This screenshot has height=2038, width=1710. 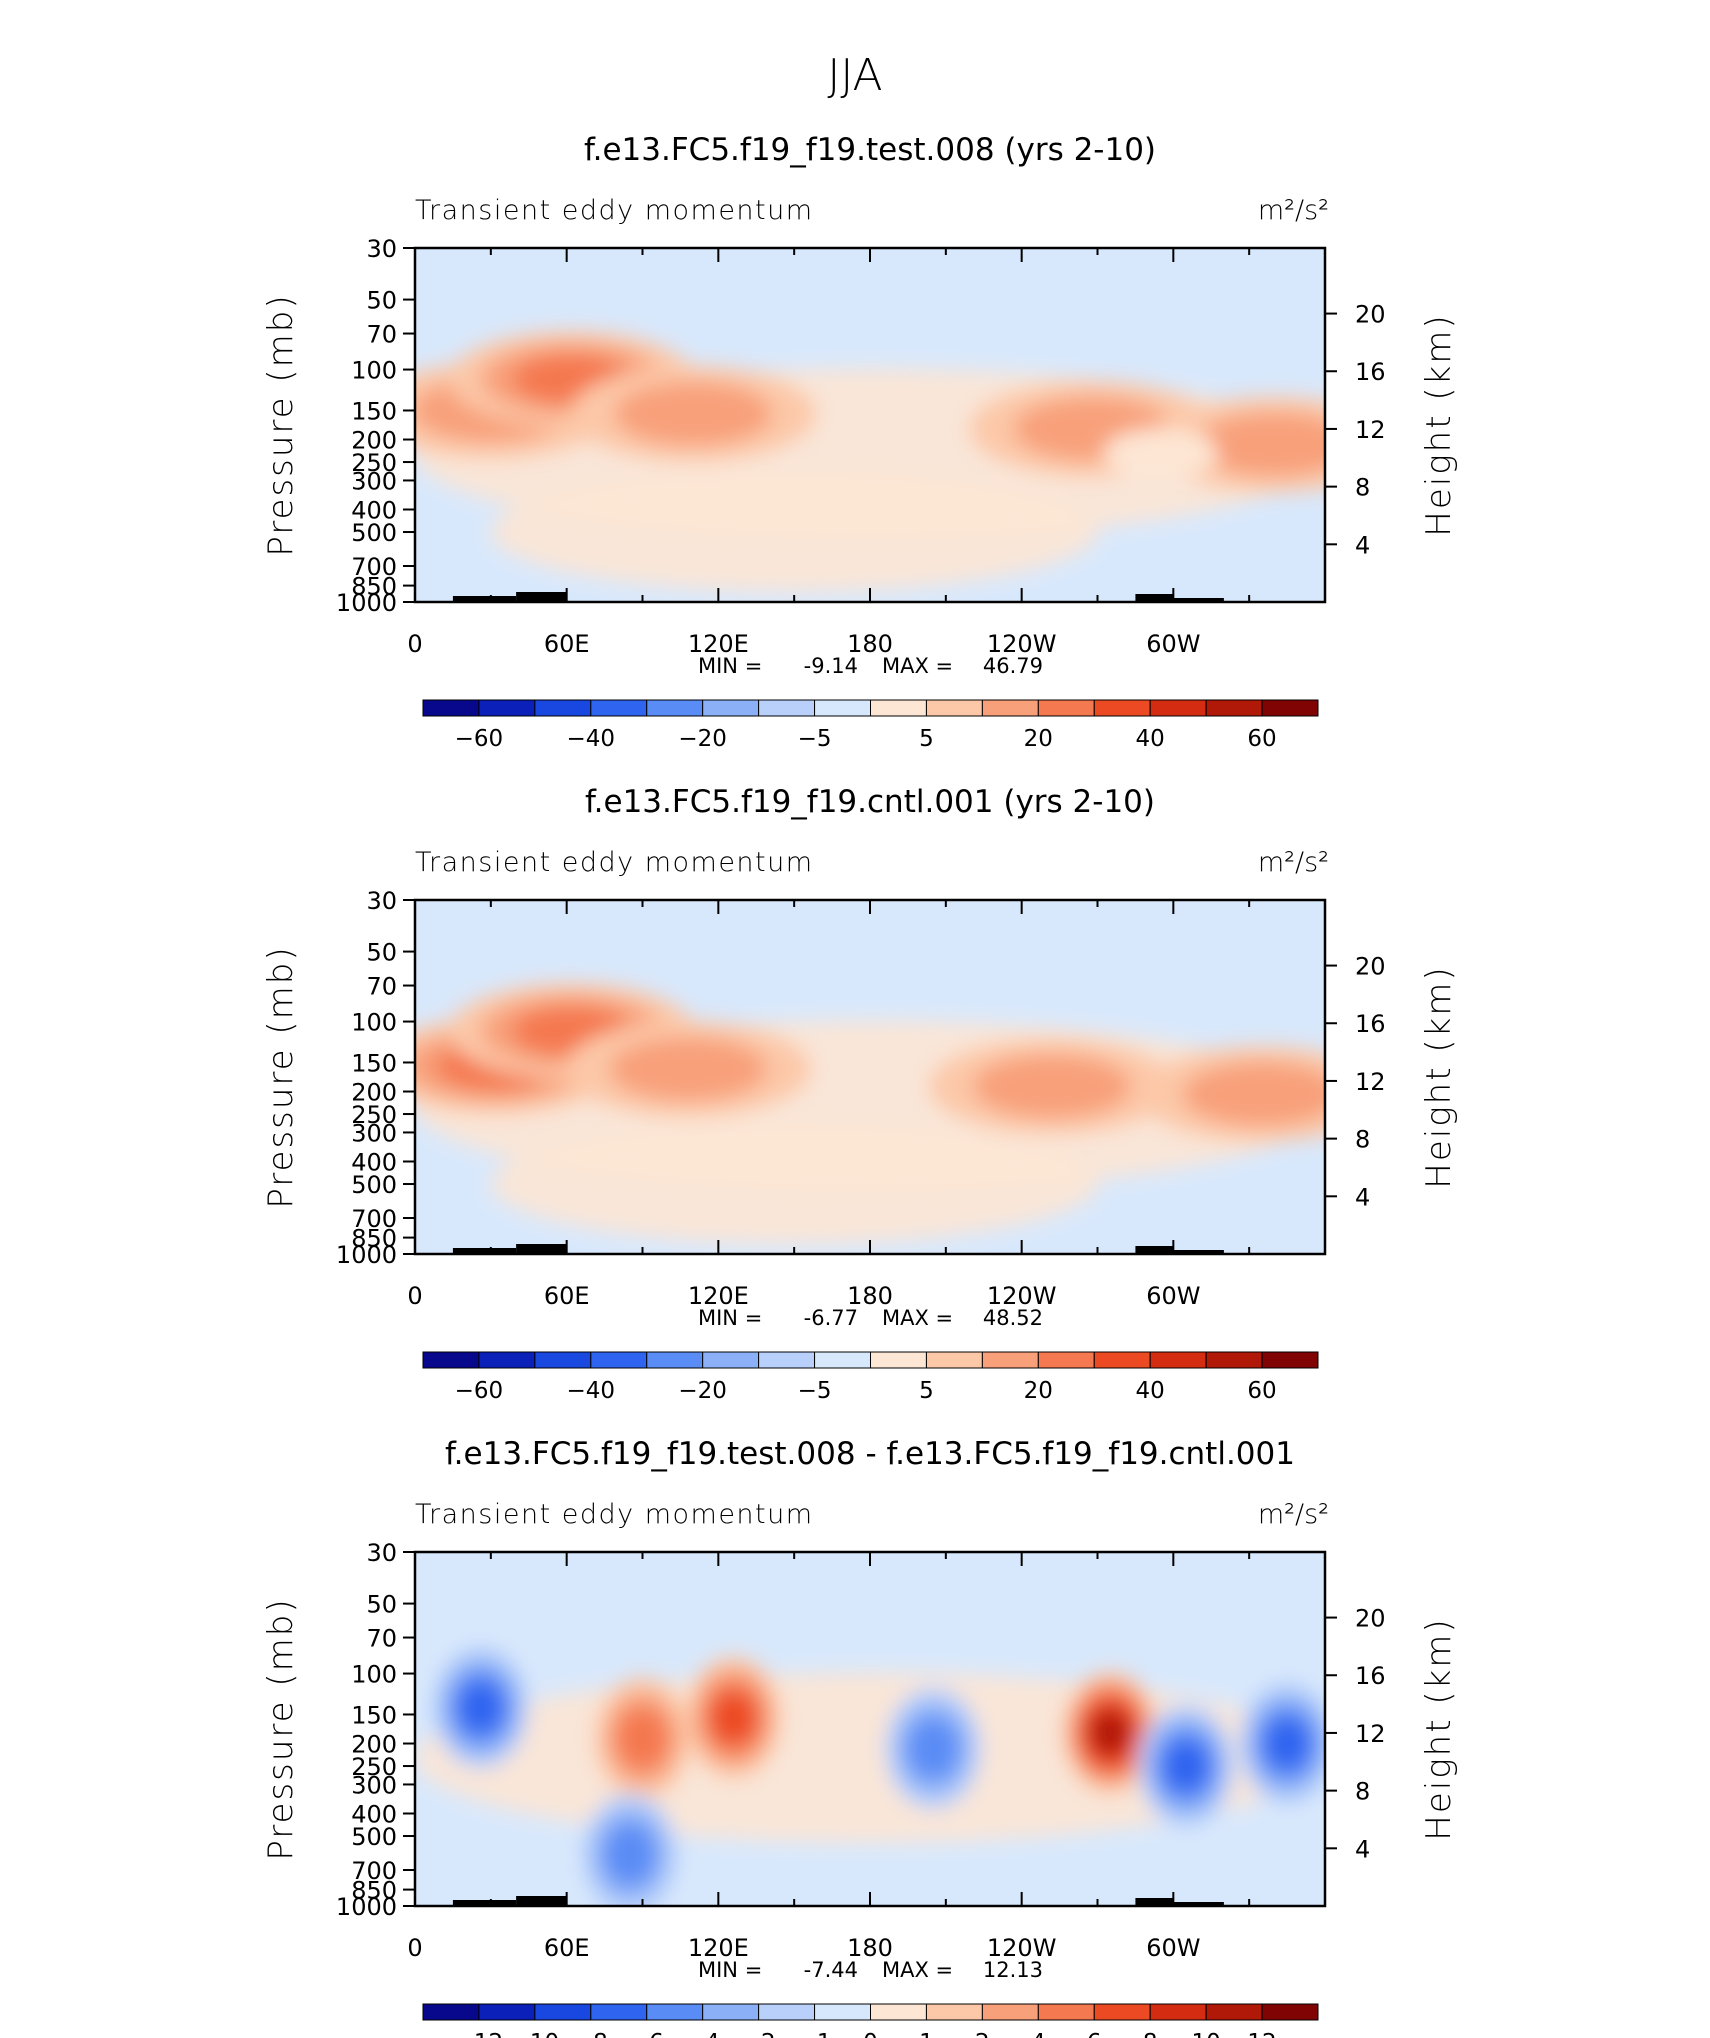 What do you see at coordinates (831, 1970) in the screenshot?
I see `min-value: -7.44` at bounding box center [831, 1970].